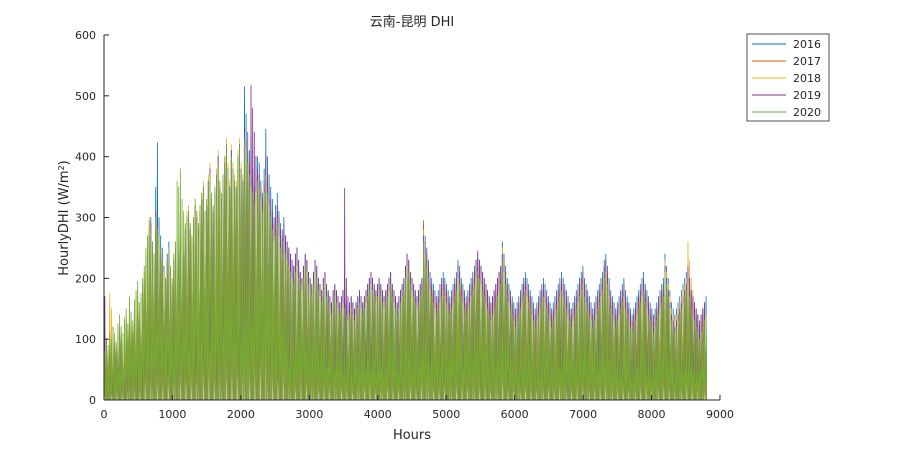  I want to click on x-tick-label: 6000, so click(515, 414).